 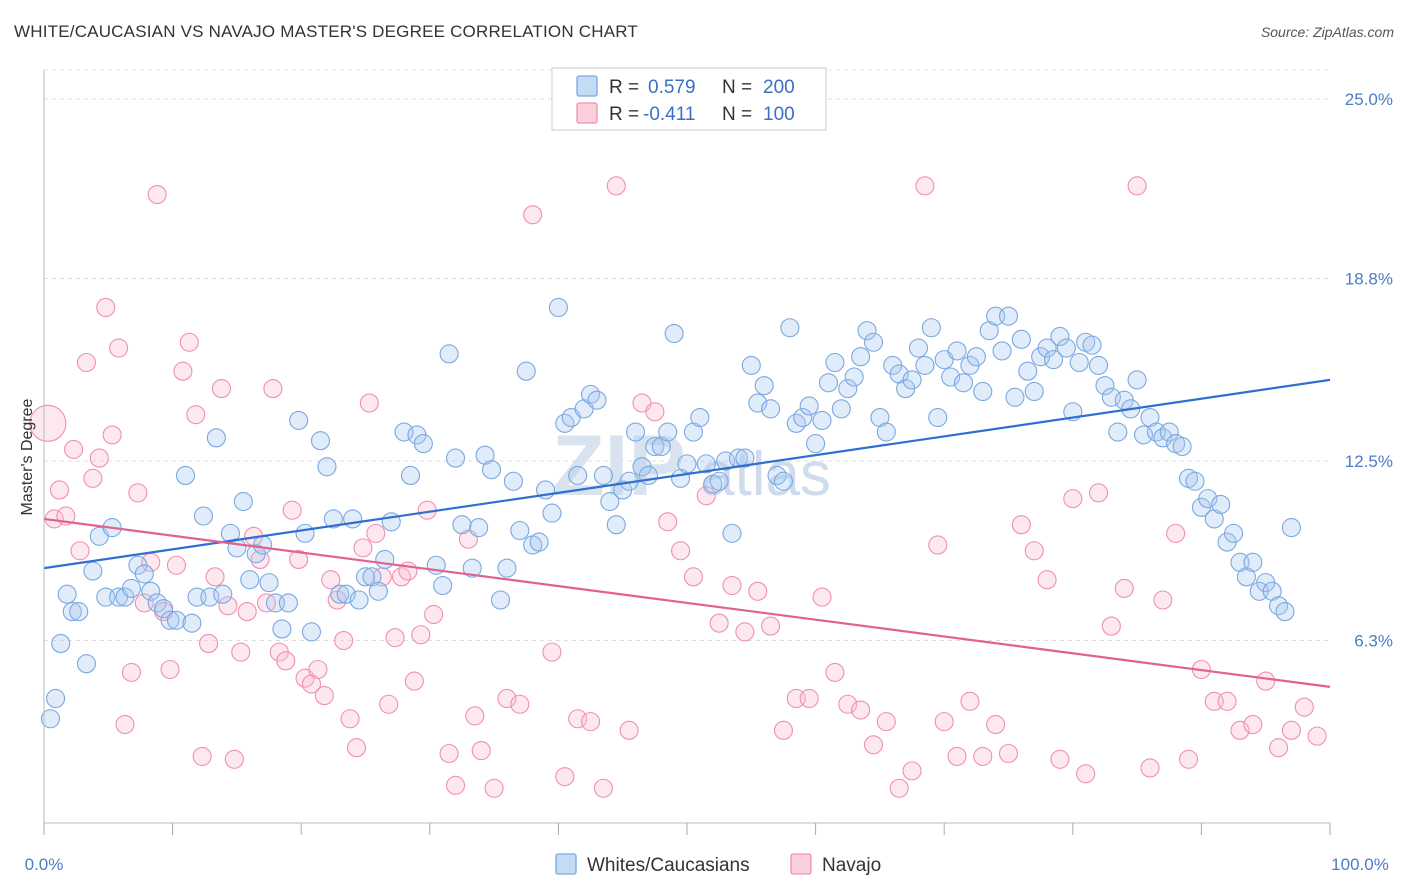 I want to click on x-tick-label-min: 0.0%, so click(x=44, y=864).